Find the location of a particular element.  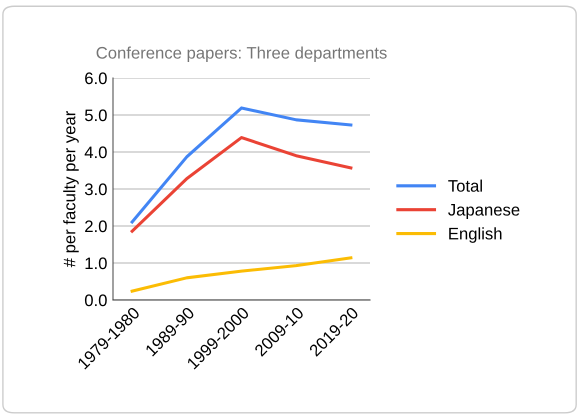

y-tick-label: 4.0 is located at coordinates (95, 152).